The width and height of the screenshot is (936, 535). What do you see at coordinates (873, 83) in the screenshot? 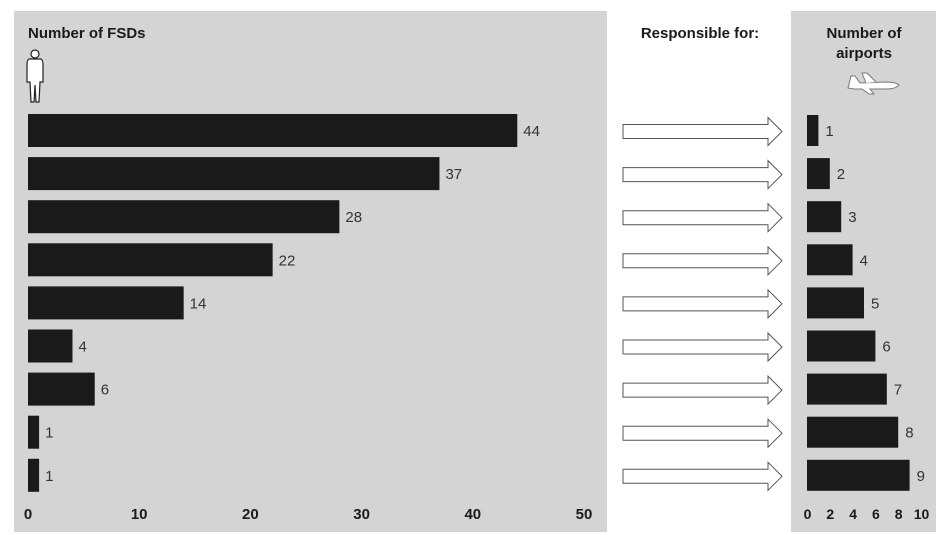
I see `airplane-outline-icon` at bounding box center [873, 83].